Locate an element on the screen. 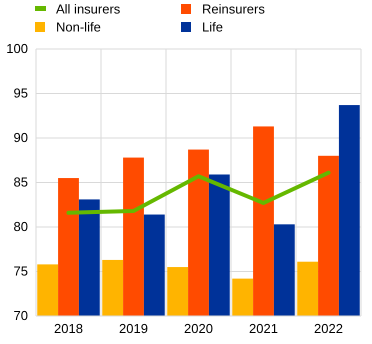 The width and height of the screenshot is (372, 344). legend-label: Reinsurers is located at coordinates (234, 9).